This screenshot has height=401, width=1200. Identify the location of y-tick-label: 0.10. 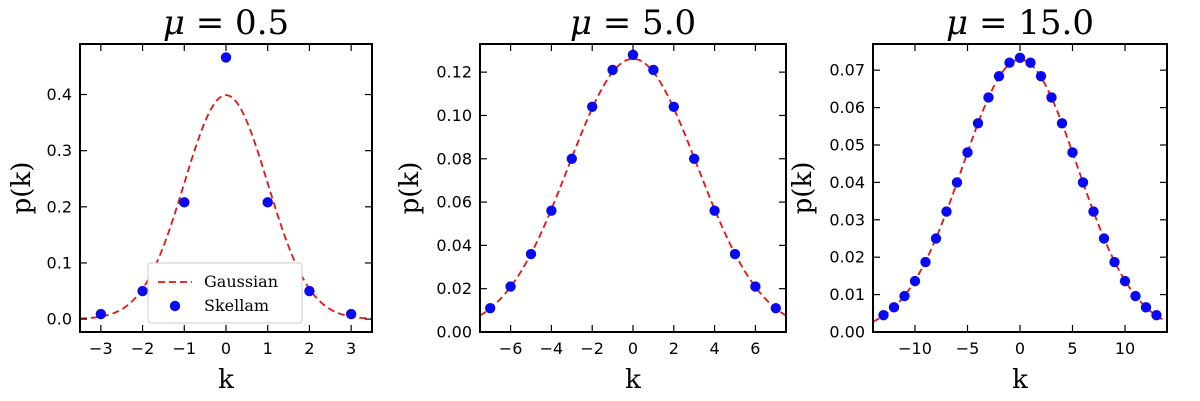
(454, 115).